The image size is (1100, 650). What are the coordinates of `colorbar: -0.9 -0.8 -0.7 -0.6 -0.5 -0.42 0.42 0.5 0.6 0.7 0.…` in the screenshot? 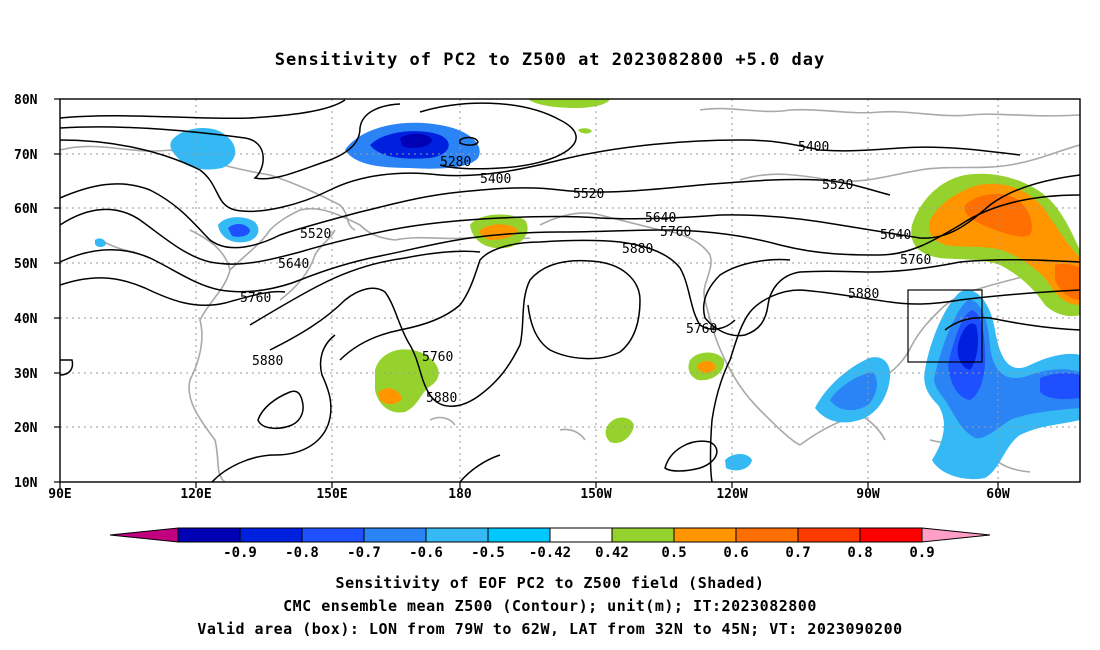 It's located at (550, 544).